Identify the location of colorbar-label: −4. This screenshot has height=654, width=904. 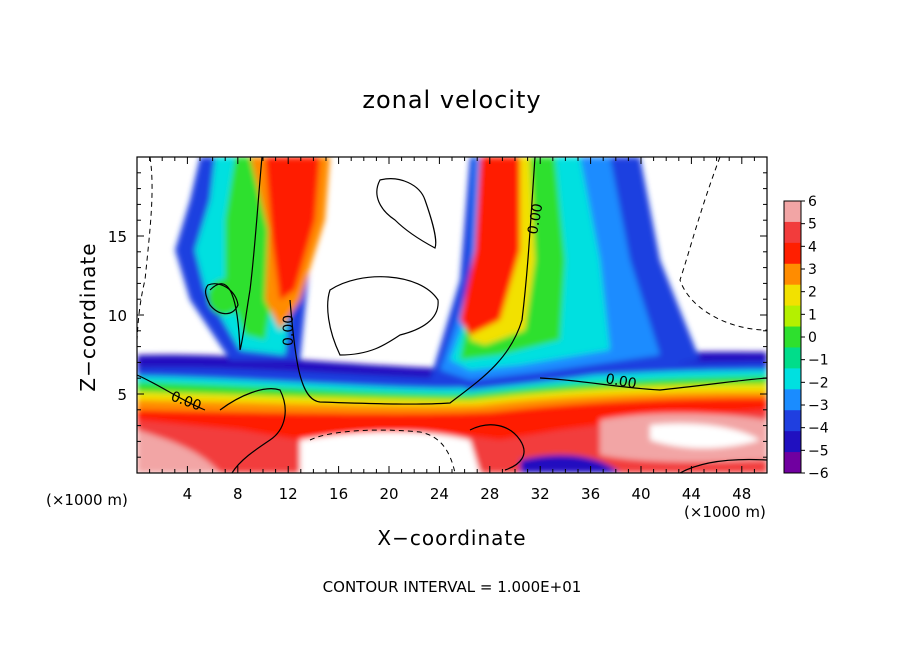
(818, 429).